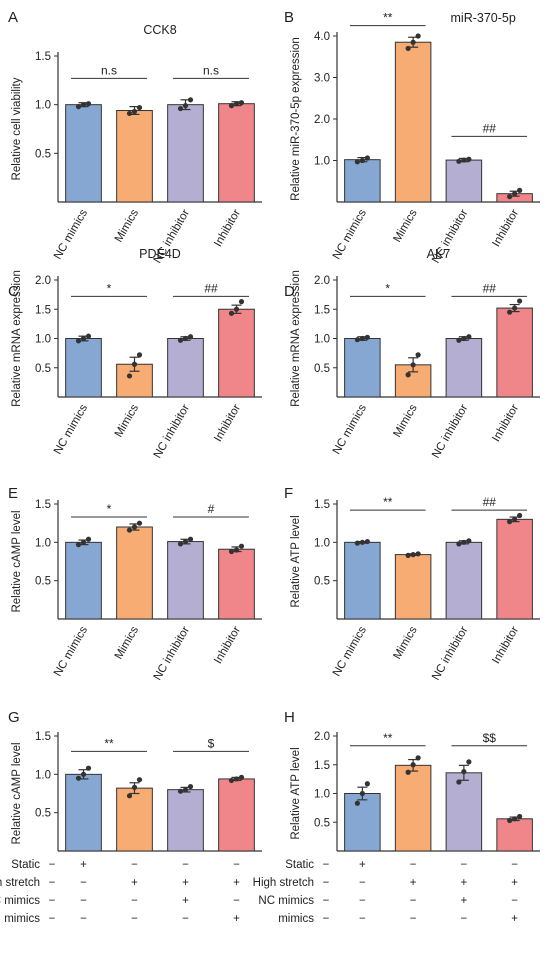 This screenshot has height=955, width=550. Describe the element at coordinates (505, 645) in the screenshot. I see `x-tick-label: Inhibitor` at that location.